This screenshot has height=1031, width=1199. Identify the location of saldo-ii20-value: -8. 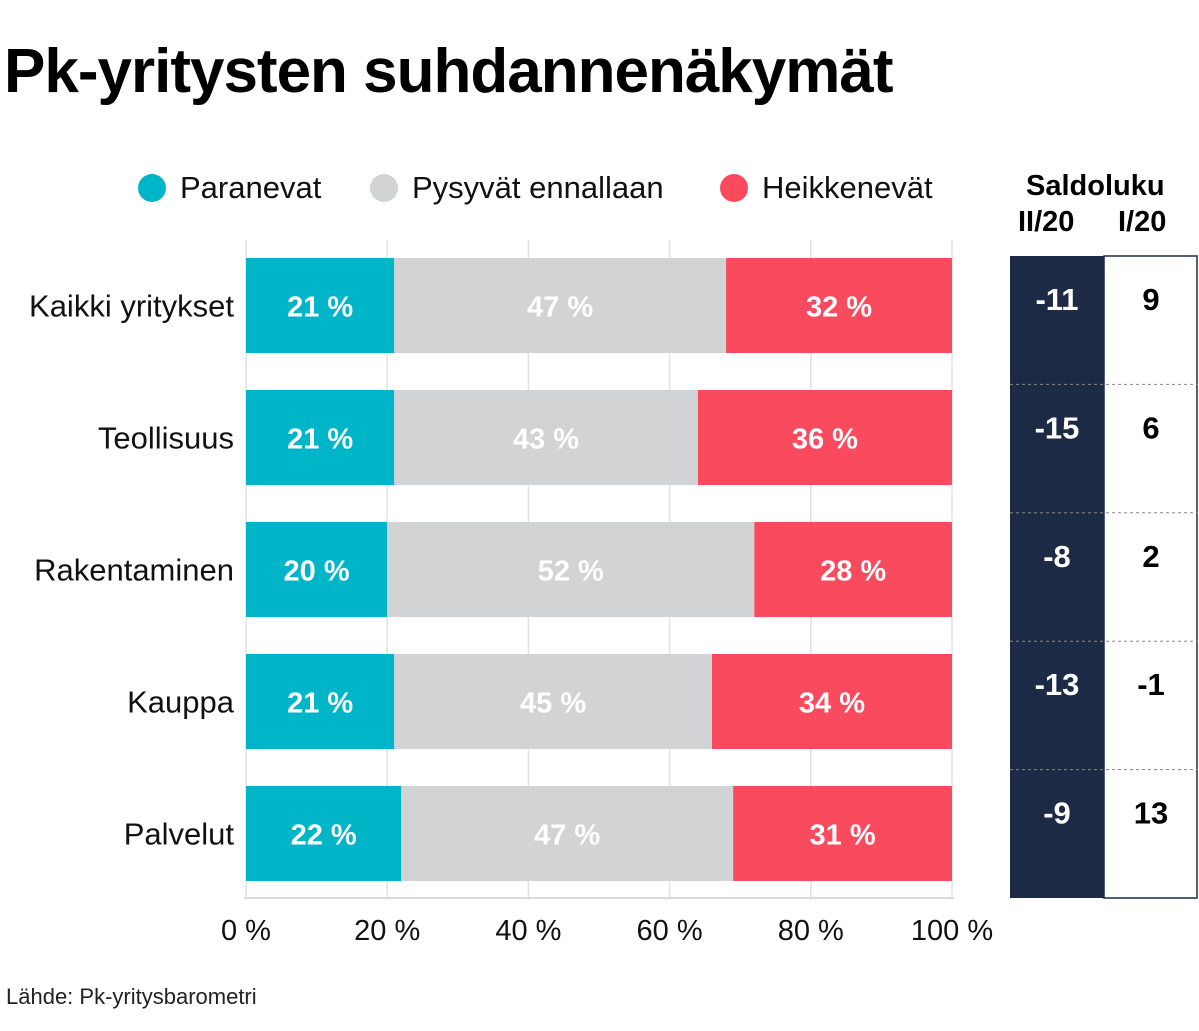
(1057, 556).